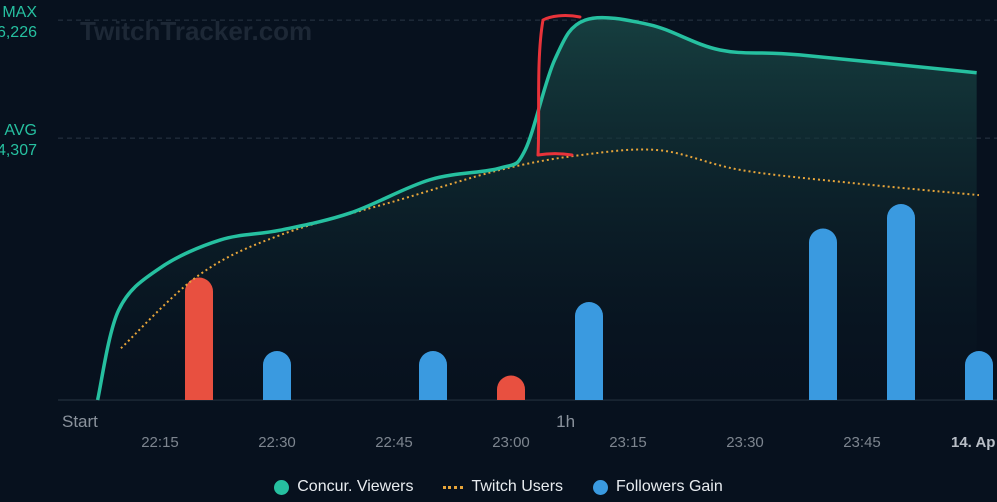  Describe the element at coordinates (282, 487) in the screenshot. I see `viewers-swatch` at that location.